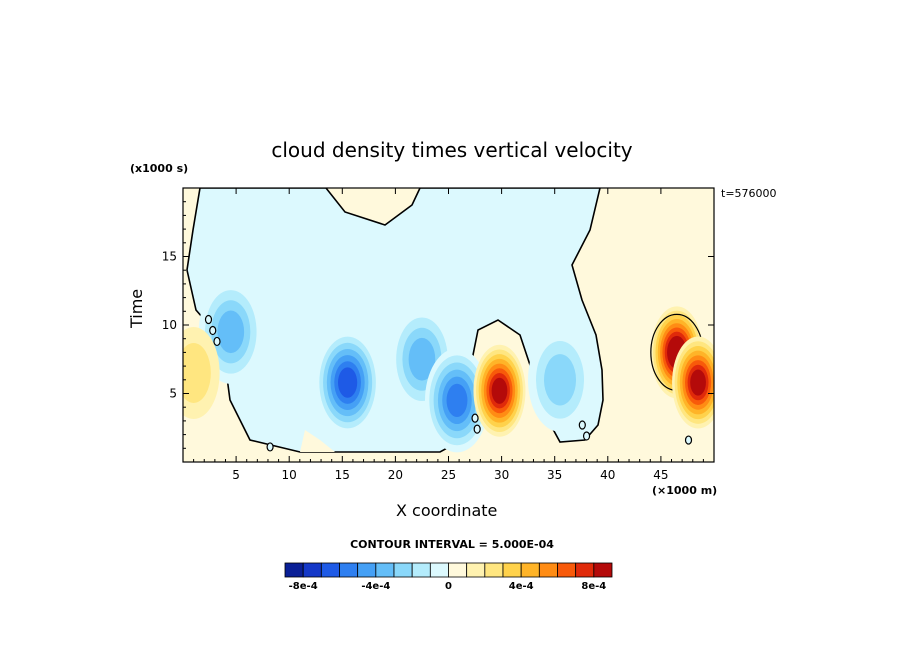 Image resolution: width=904 pixels, height=654 pixels. Describe the element at coordinates (448, 475) in the screenshot. I see `x-tick-label: 25` at that location.